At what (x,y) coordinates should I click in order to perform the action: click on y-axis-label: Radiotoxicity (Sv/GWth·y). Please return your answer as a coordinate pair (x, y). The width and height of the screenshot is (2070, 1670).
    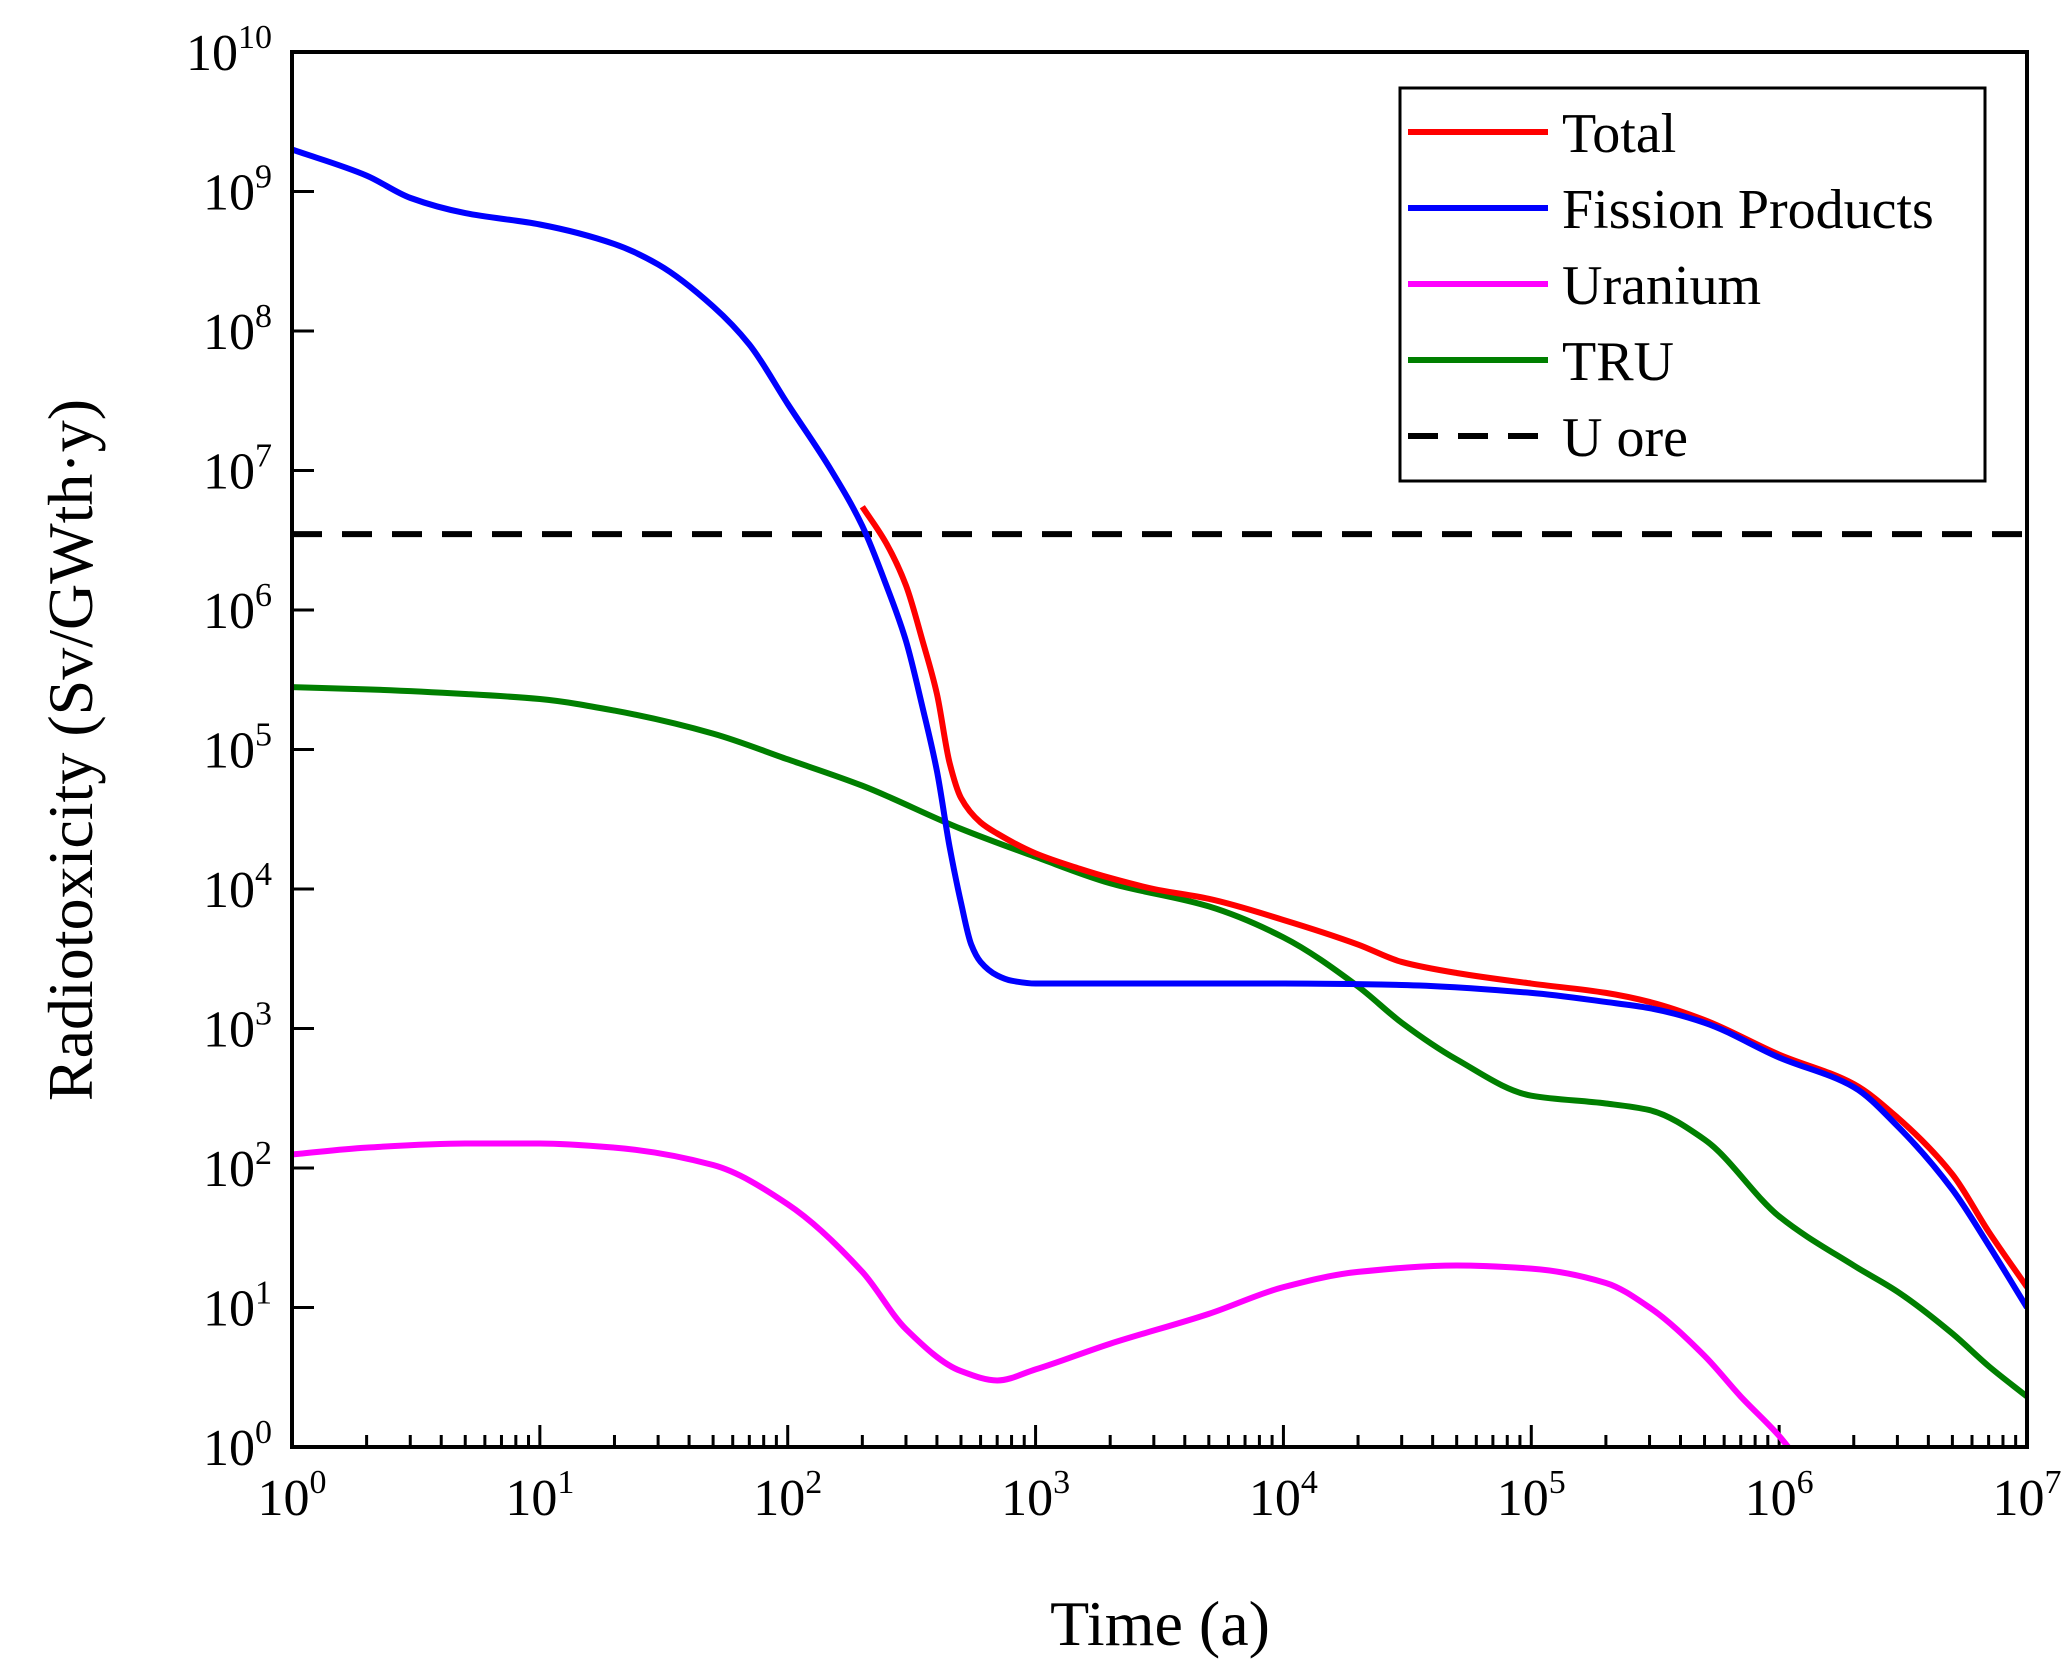
    Looking at the image, I should click on (70, 750).